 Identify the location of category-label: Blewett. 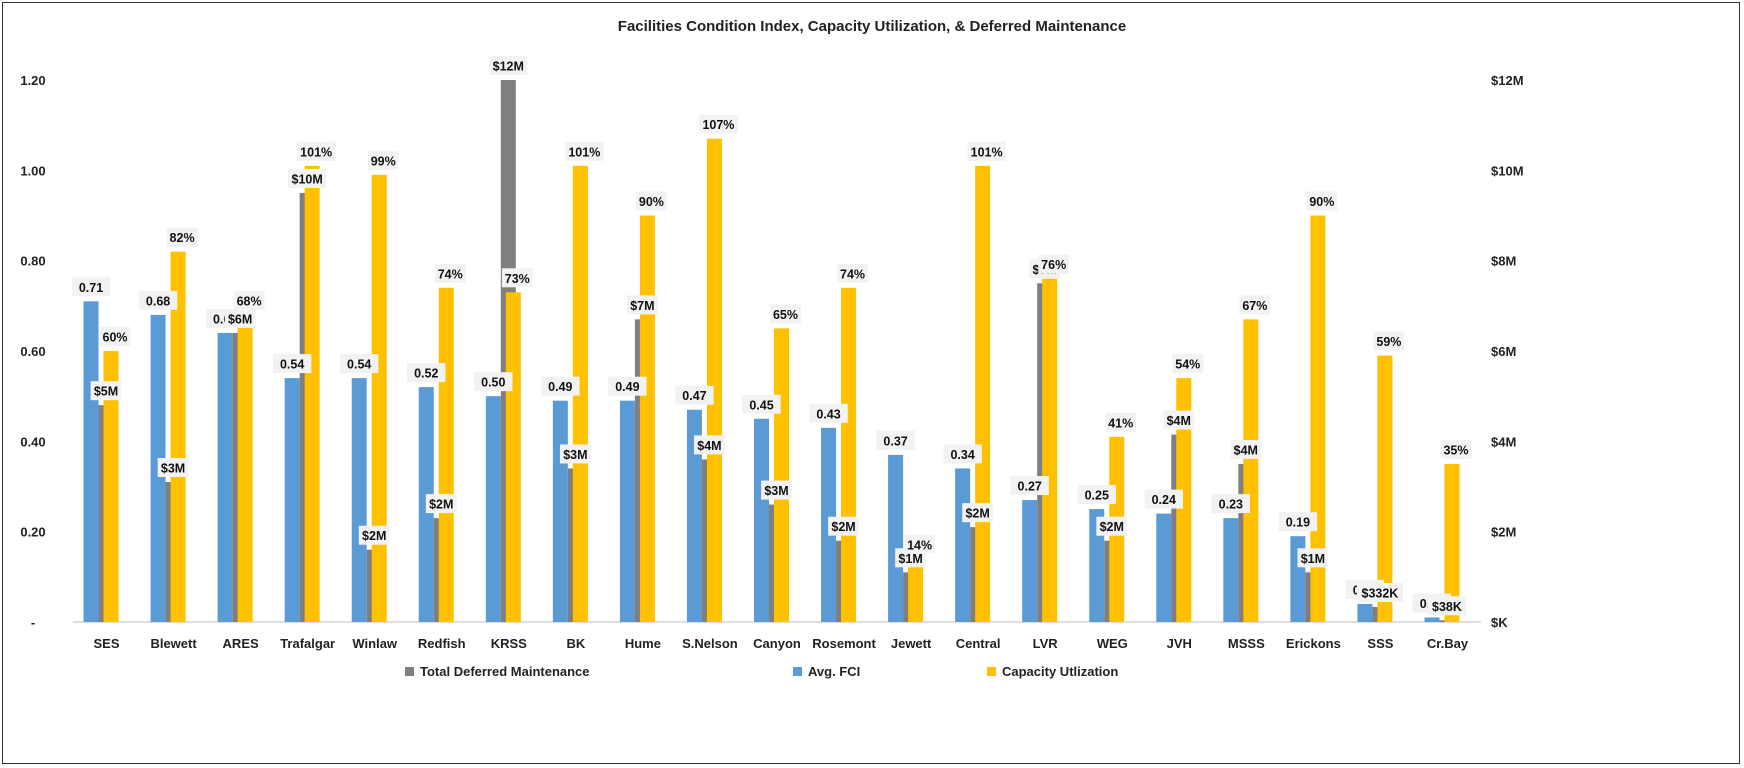
(173, 643).